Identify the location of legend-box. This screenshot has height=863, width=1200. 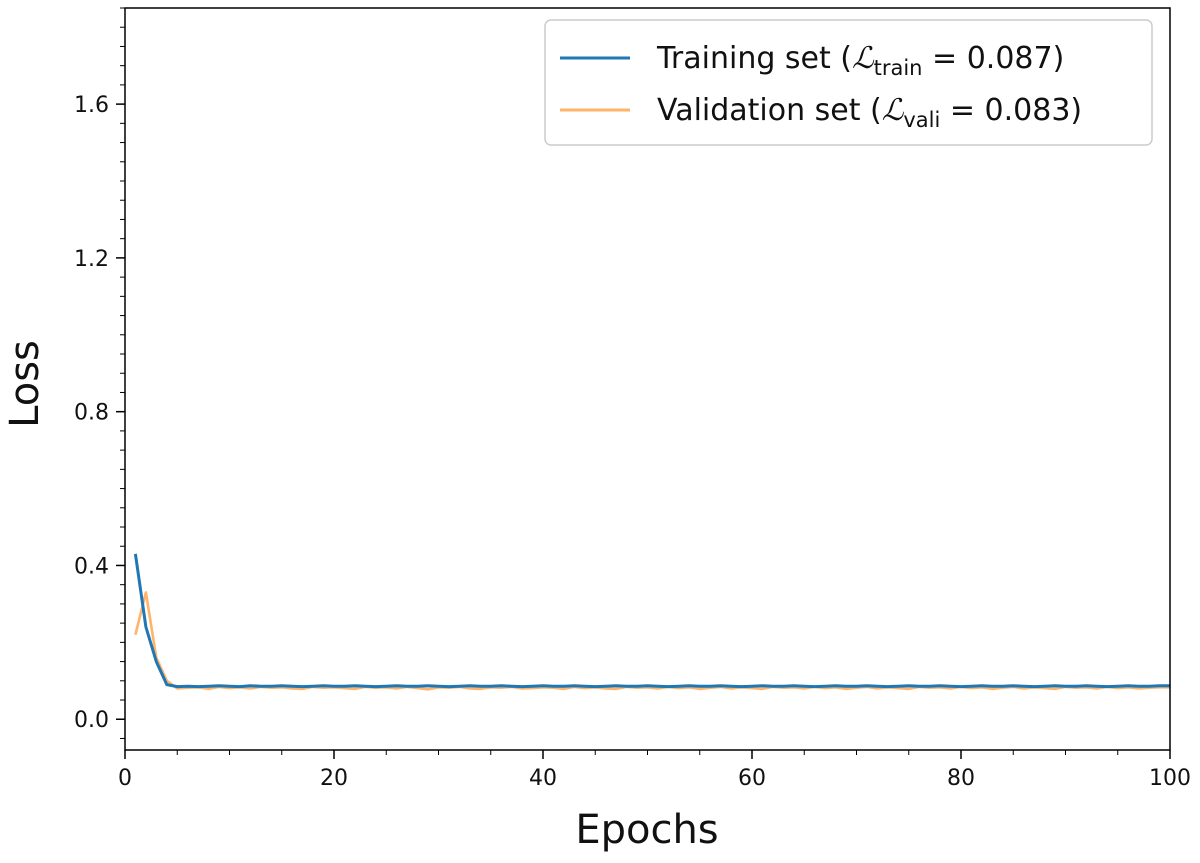
(848, 82).